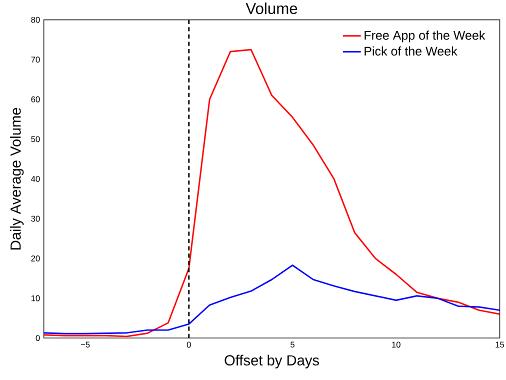 The width and height of the screenshot is (506, 380). Describe the element at coordinates (35, 139) in the screenshot. I see `y-tick-label: 50` at that location.